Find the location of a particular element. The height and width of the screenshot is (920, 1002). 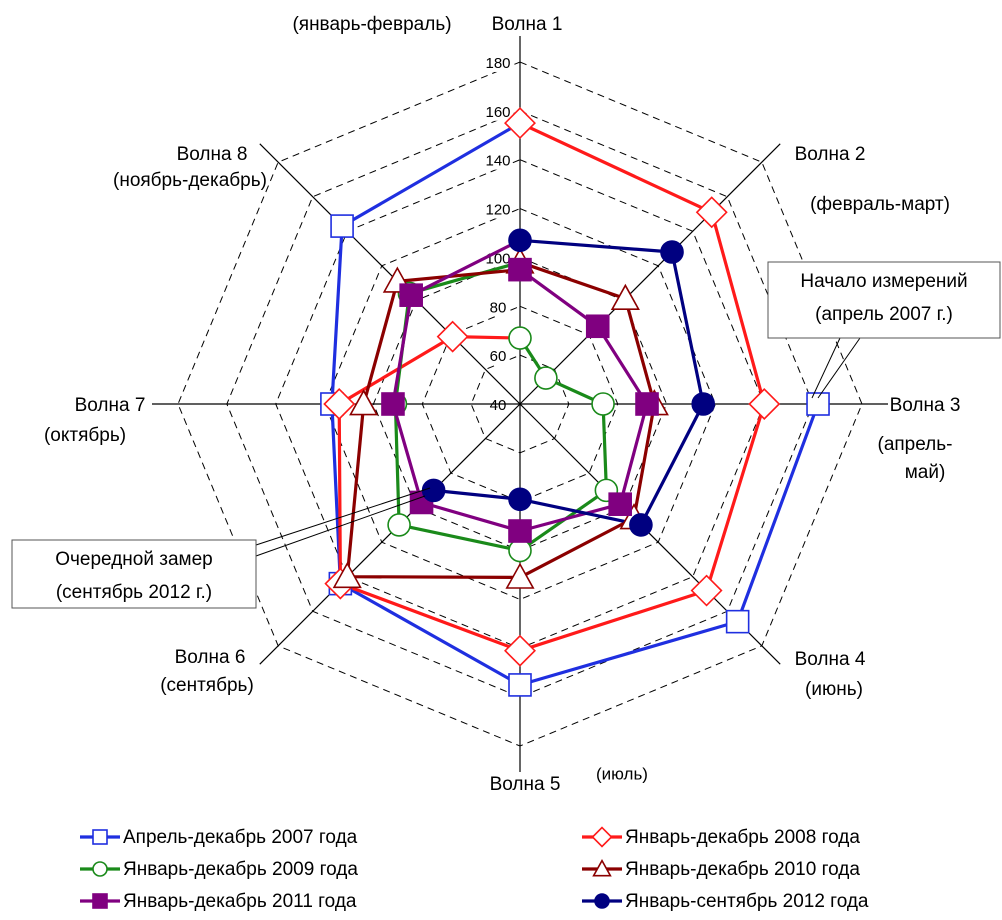

r-tick-label: 40 is located at coordinates (498, 405).